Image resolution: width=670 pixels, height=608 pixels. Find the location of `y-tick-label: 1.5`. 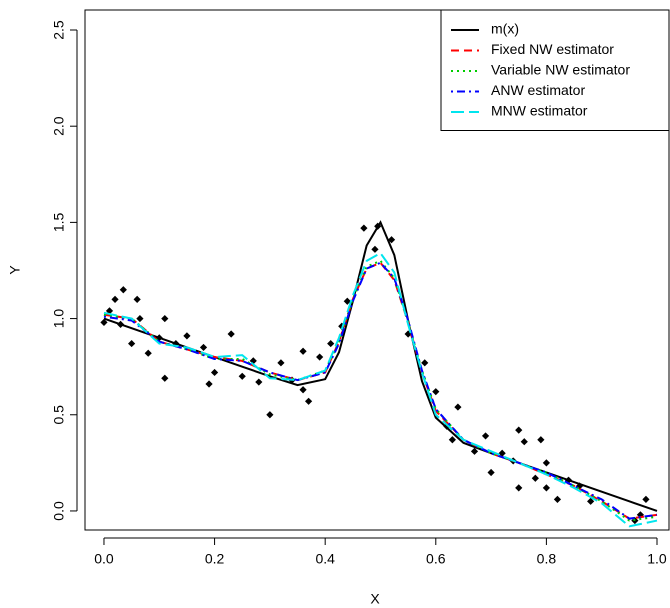

y-tick-label: 1.5 is located at coordinates (59, 222).